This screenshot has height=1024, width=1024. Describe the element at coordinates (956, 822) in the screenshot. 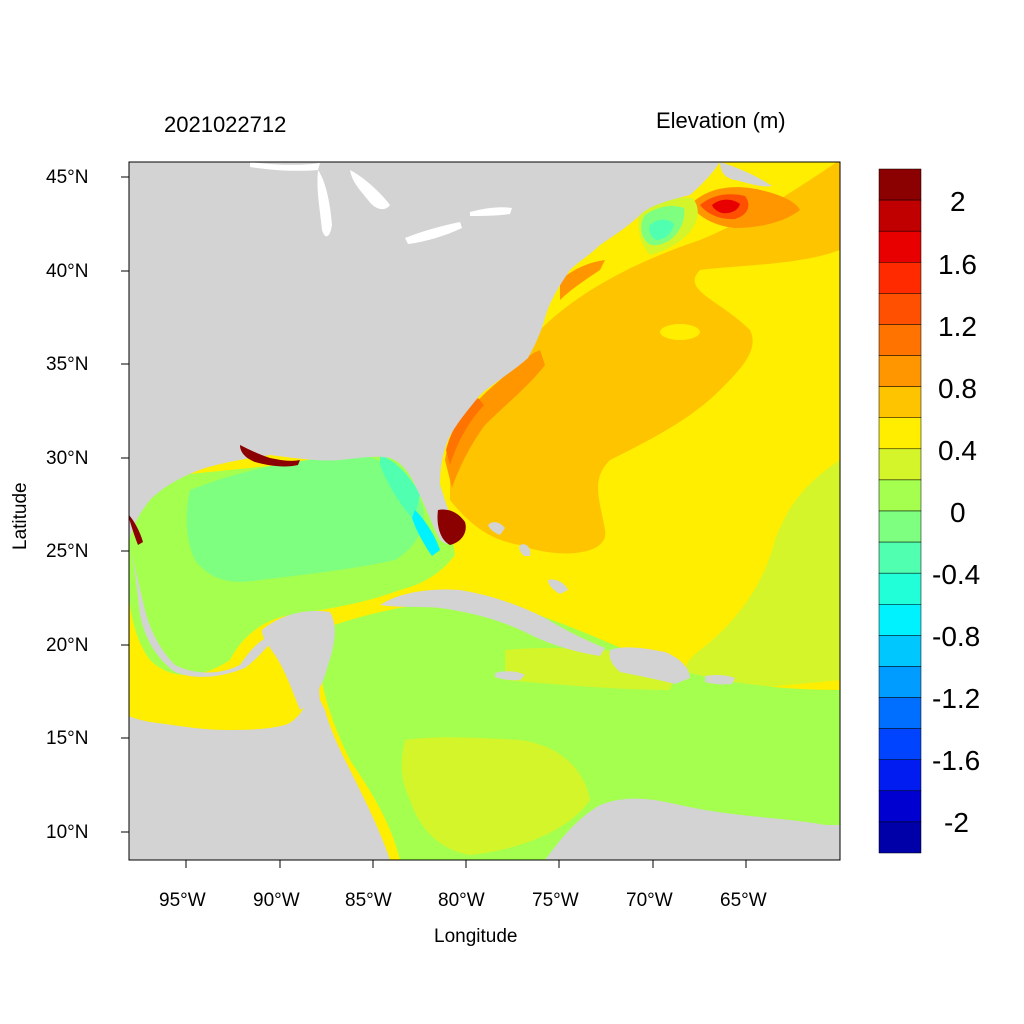

I see `colorbar-label: -2` at that location.